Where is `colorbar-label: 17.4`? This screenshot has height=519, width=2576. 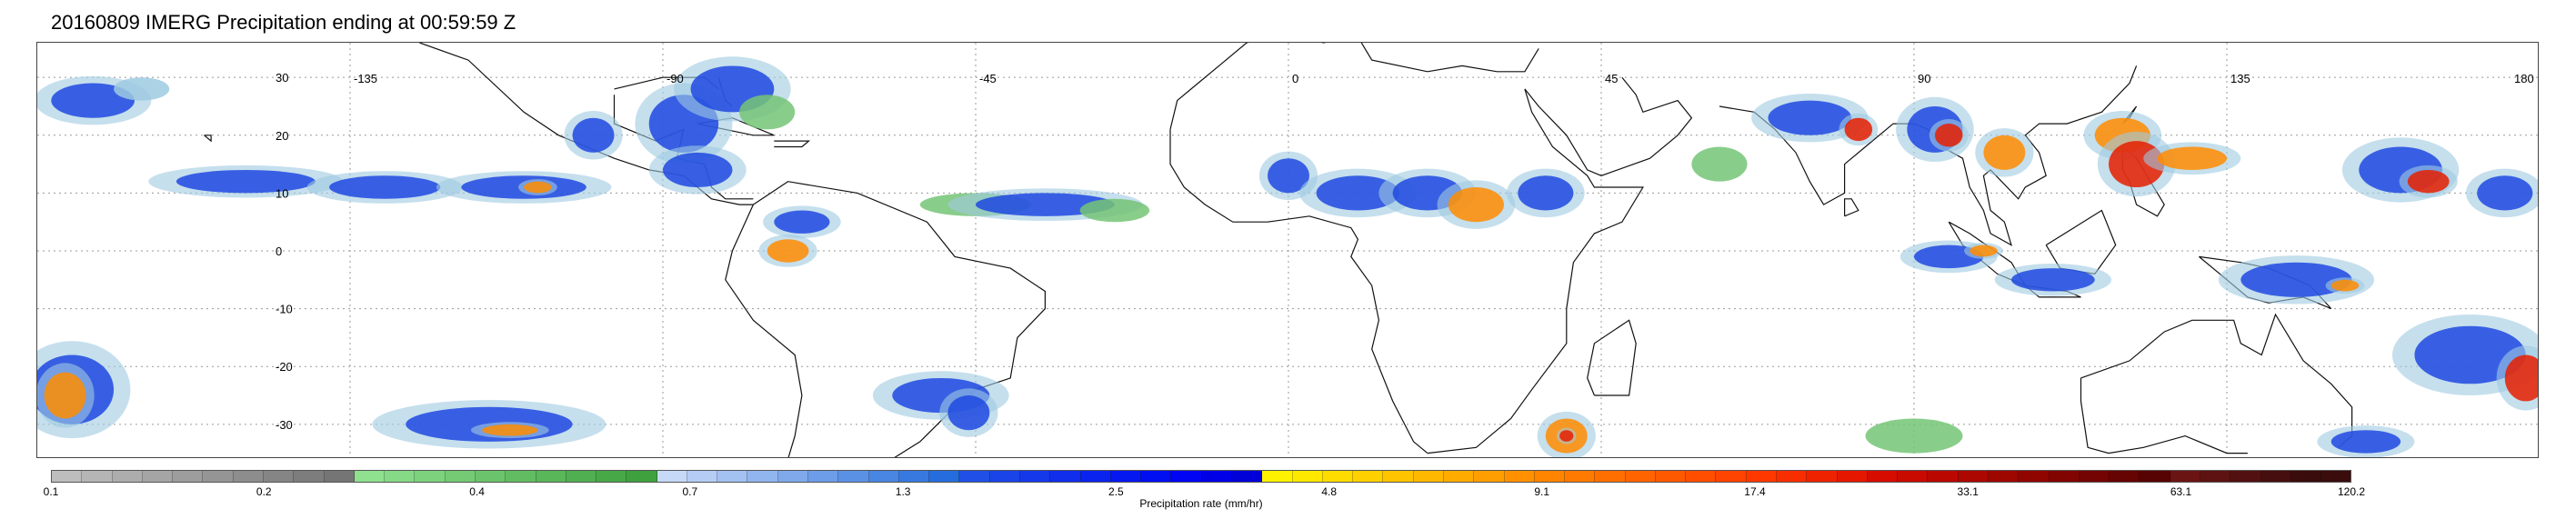 colorbar-label: 17.4 is located at coordinates (1755, 492).